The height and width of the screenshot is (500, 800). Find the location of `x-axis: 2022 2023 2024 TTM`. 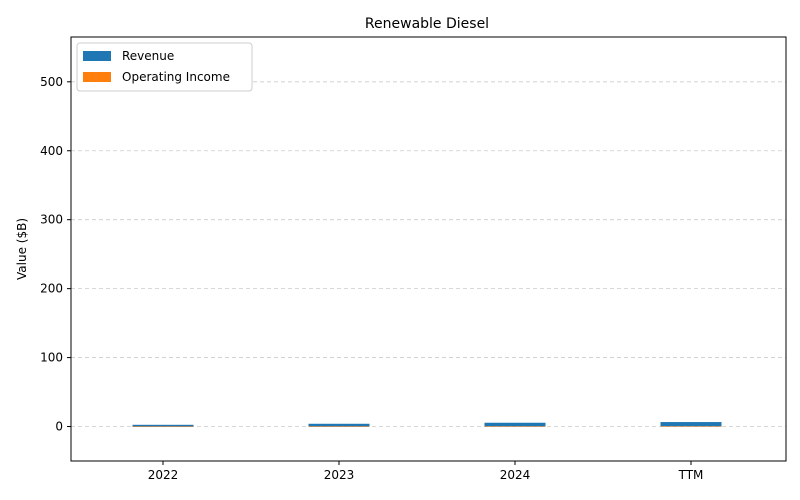

x-axis: 2022 2023 2024 TTM is located at coordinates (426, 471).